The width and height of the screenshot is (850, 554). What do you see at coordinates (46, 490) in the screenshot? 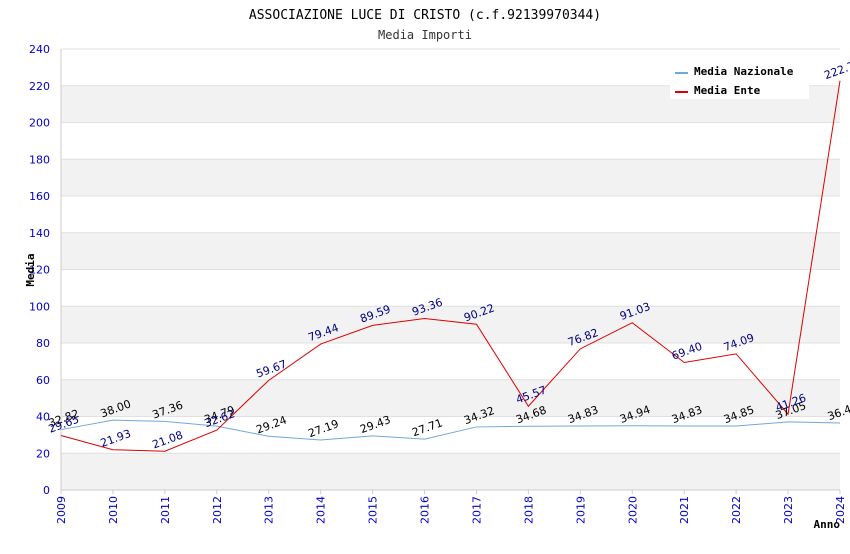
I see `y-tick-label-0: 0` at bounding box center [46, 490].